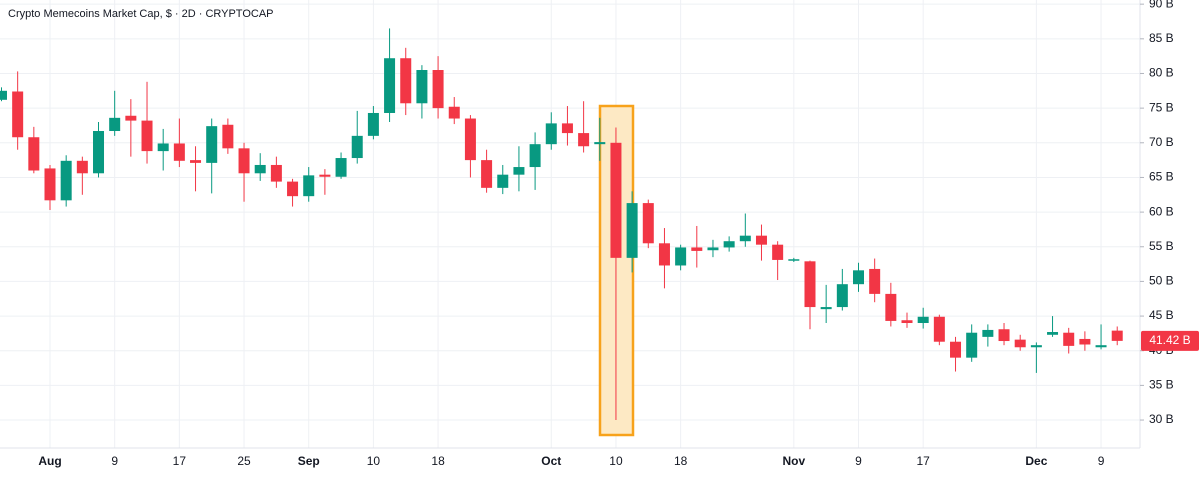 Image resolution: width=1200 pixels, height=480 pixels. I want to click on x-tick-label: Dec, so click(1036, 461).